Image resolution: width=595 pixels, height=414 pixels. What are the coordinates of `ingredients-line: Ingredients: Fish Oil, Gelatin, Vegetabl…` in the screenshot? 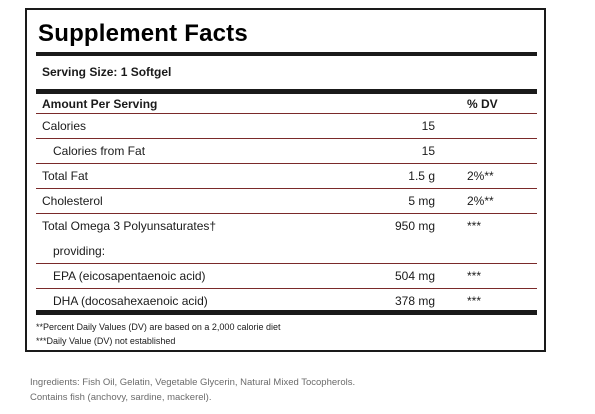 It's located at (193, 382).